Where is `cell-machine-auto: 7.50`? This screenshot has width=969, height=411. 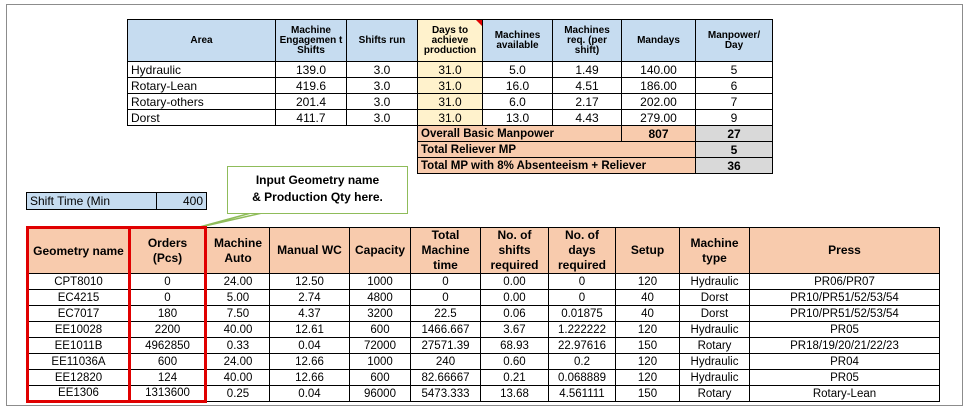 cell-machine-auto: 7.50 is located at coordinates (237, 313).